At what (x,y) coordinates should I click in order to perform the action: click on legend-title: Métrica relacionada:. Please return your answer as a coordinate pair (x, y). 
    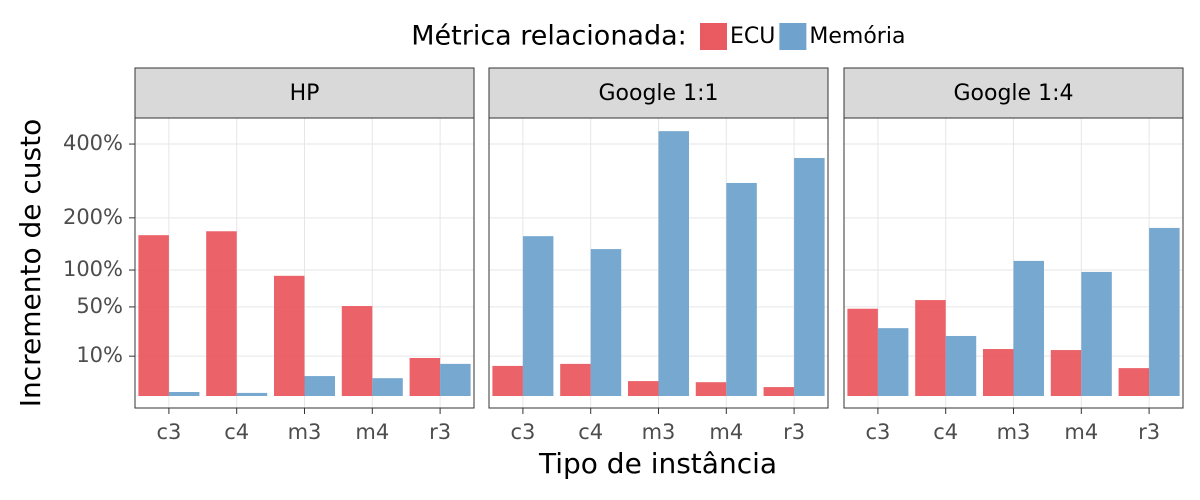
    Looking at the image, I should click on (549, 36).